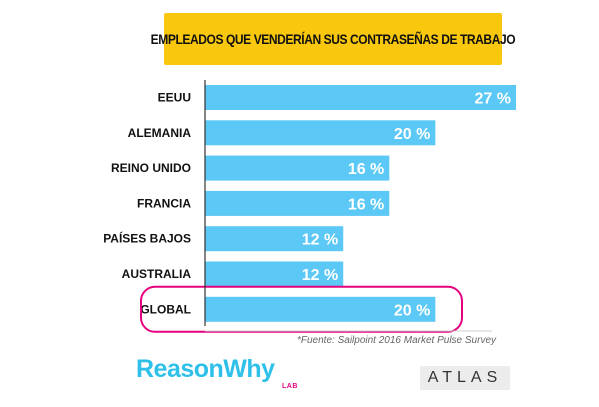 This screenshot has height=407, width=599. I want to click on category-label: GLOBAL, so click(165, 309).